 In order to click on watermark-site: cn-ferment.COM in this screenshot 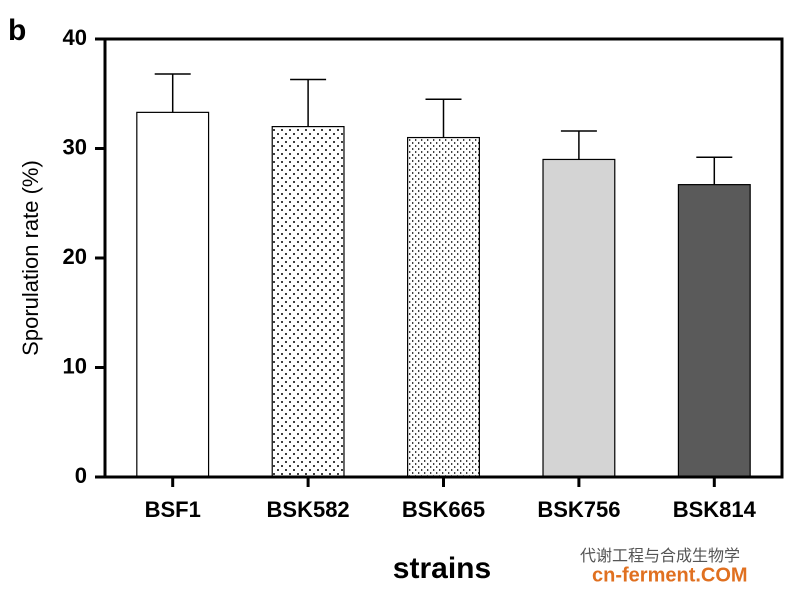, I will do `click(670, 575)`.